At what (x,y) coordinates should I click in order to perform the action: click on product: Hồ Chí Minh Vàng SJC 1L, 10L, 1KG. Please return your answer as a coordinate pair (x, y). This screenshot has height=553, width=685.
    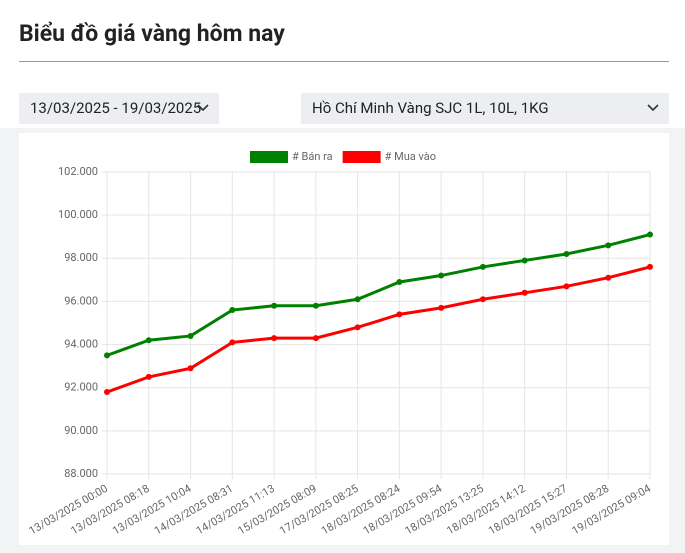
    Looking at the image, I should click on (430, 108).